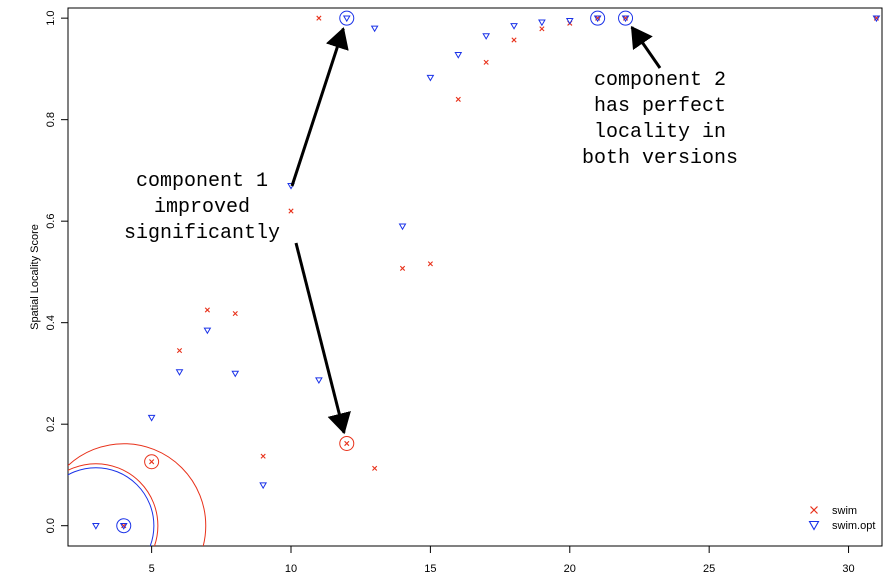  What do you see at coordinates (660, 106) in the screenshot?
I see `annotation-text: has perfect` at bounding box center [660, 106].